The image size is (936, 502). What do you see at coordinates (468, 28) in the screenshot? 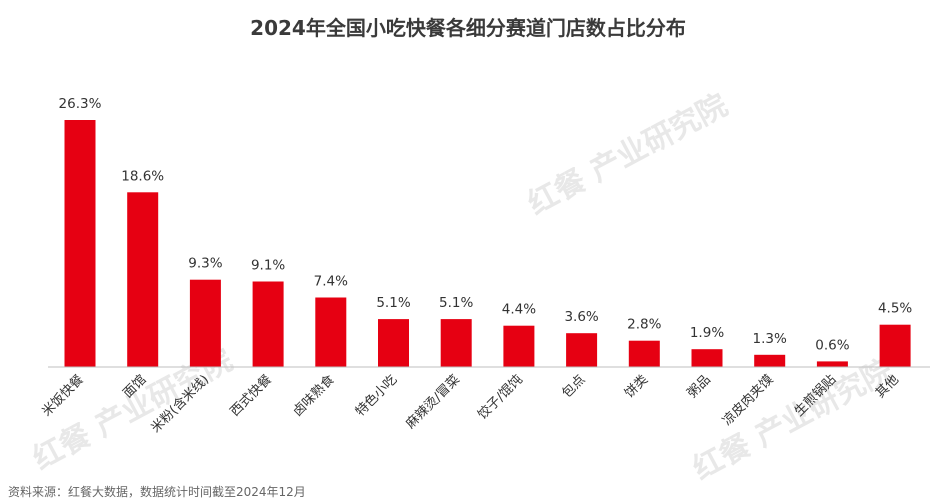
I see `chart-title: 2024年全国小吃快餐各细分赛道门店数占比分布` at bounding box center [468, 28].